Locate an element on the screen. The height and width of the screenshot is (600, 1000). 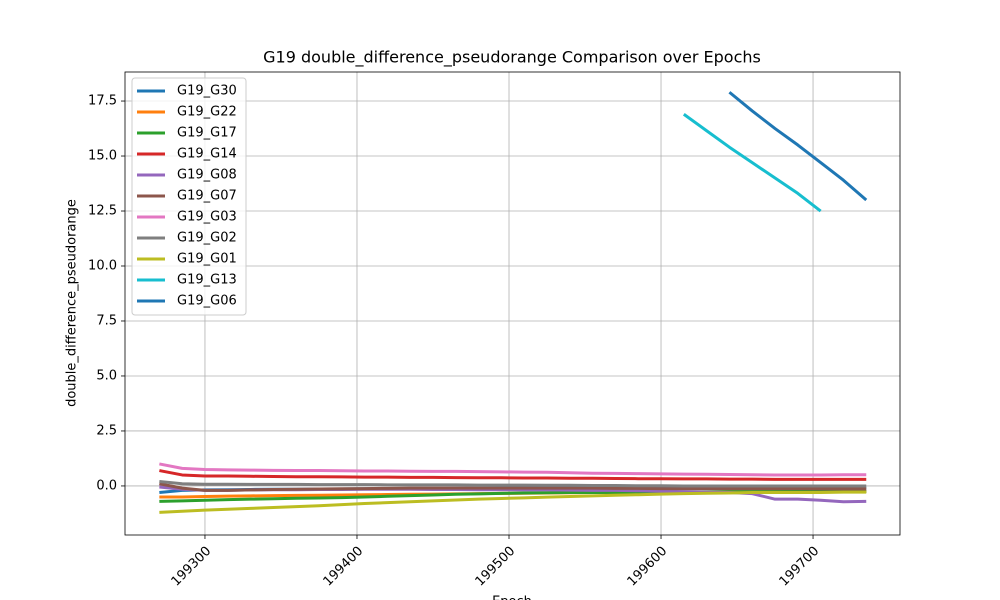
legend-label: G19_G08 is located at coordinates (207, 175).